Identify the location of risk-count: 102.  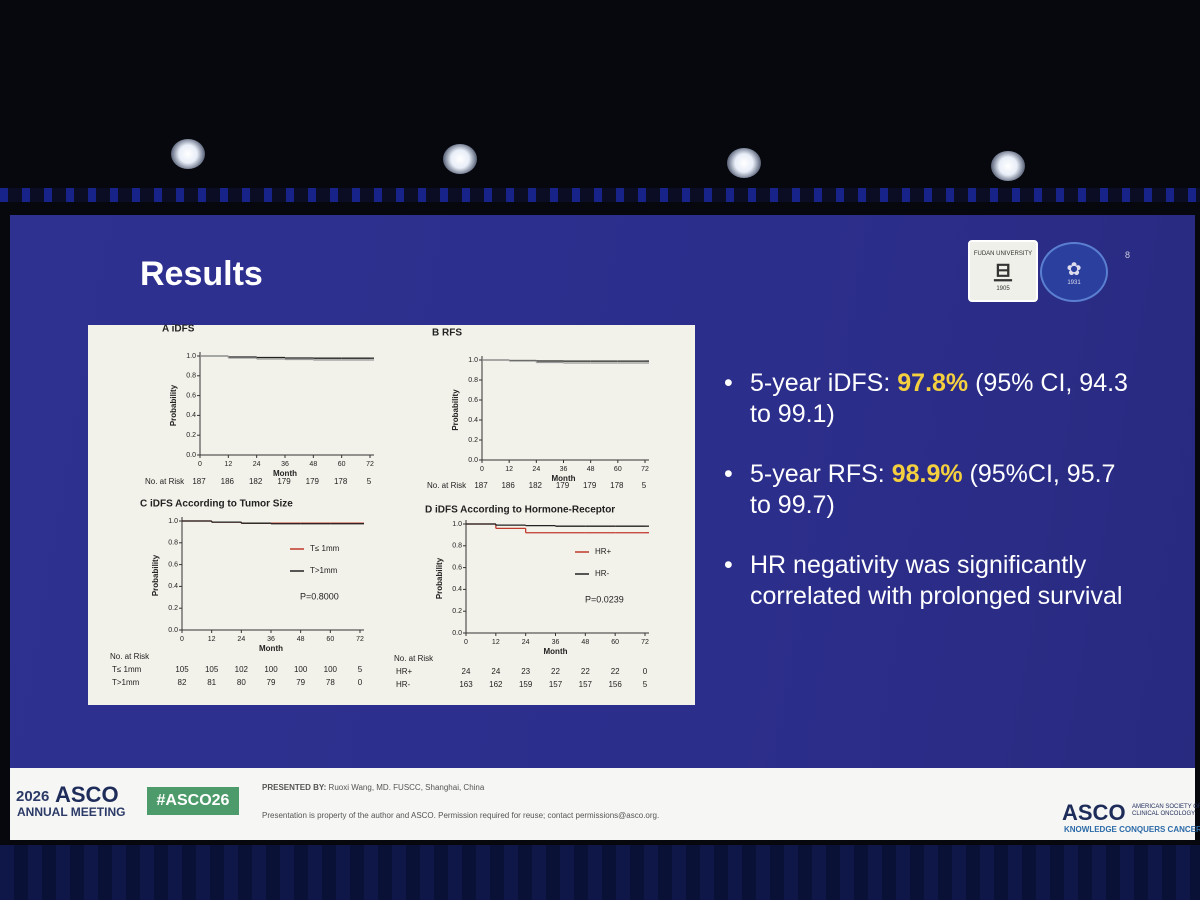
(242, 669).